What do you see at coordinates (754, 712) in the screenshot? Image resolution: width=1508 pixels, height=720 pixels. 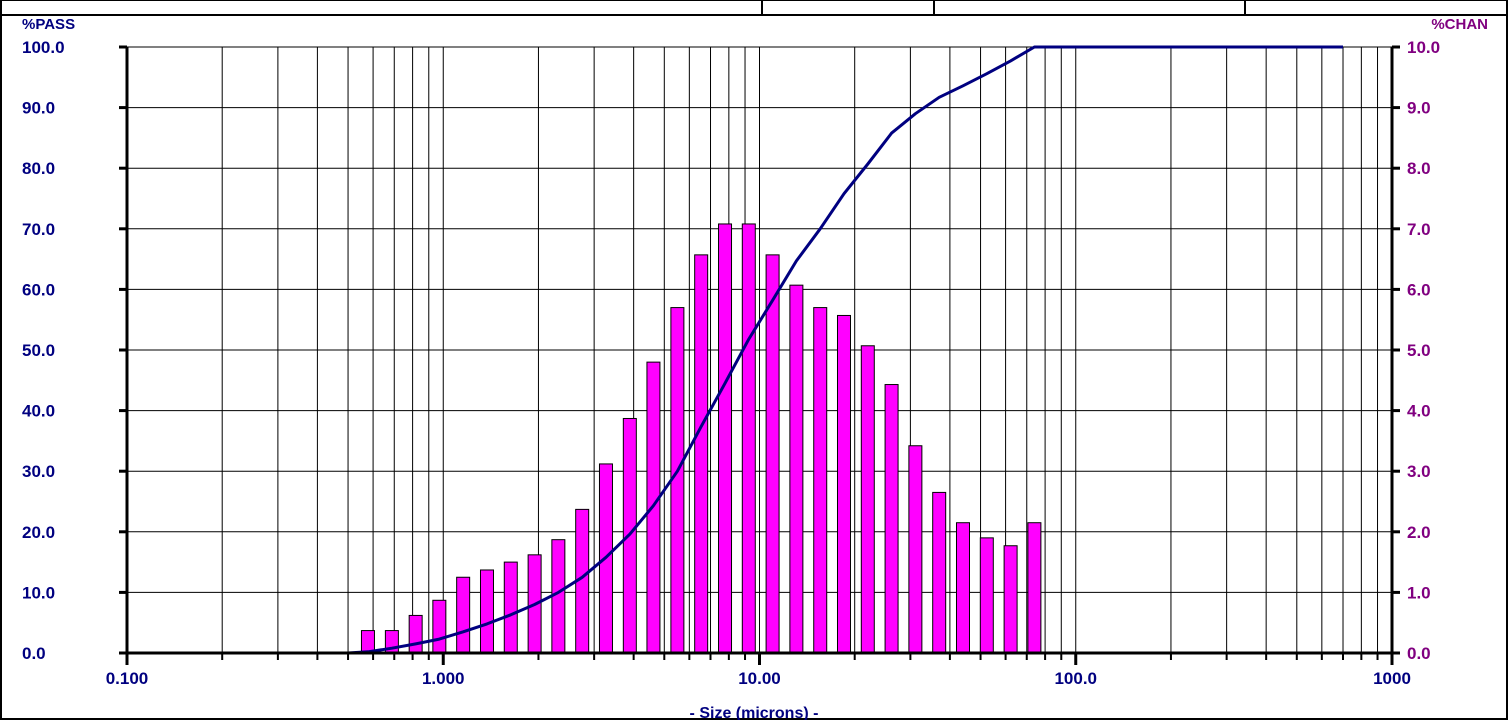 I see `x-axis-title: - Size (microns) -` at bounding box center [754, 712].